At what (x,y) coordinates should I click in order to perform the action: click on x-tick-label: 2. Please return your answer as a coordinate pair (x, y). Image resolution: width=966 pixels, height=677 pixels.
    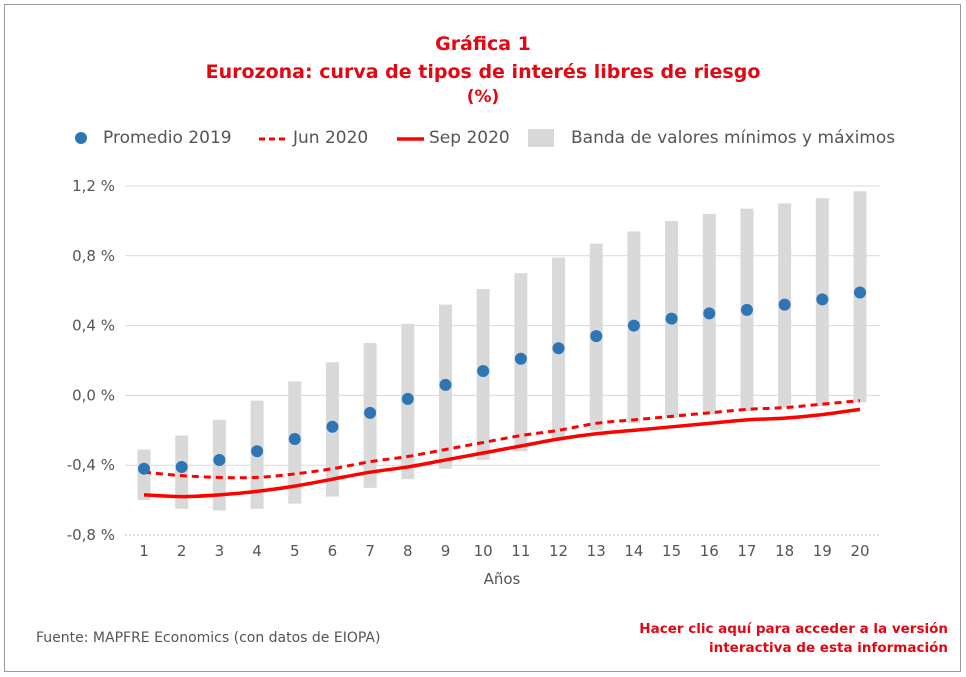
    Looking at the image, I should click on (182, 551).